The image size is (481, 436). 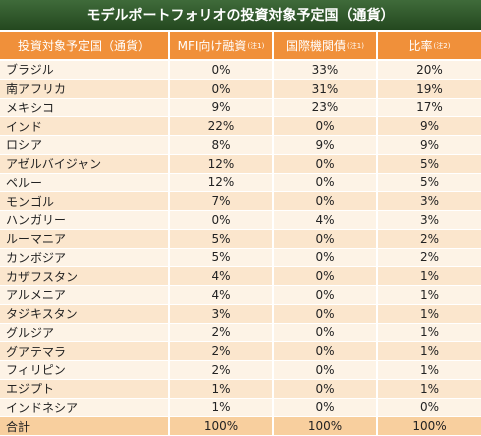 What do you see at coordinates (240, 15) in the screenshot?
I see `table-title: モデルポートフォリオの投資対象予定国（通貨）` at bounding box center [240, 15].